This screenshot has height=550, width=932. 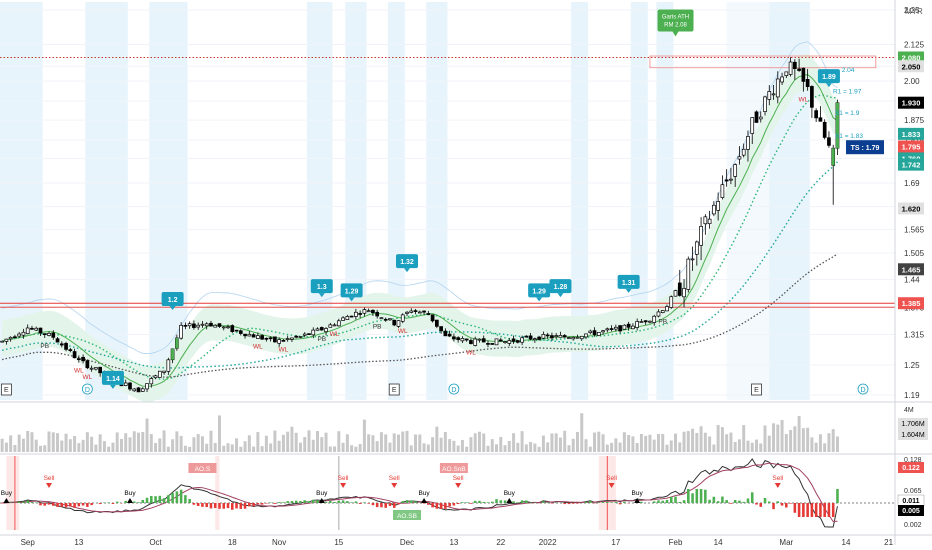 I want to click on price-callout-label: 1.14, so click(x=113, y=379).